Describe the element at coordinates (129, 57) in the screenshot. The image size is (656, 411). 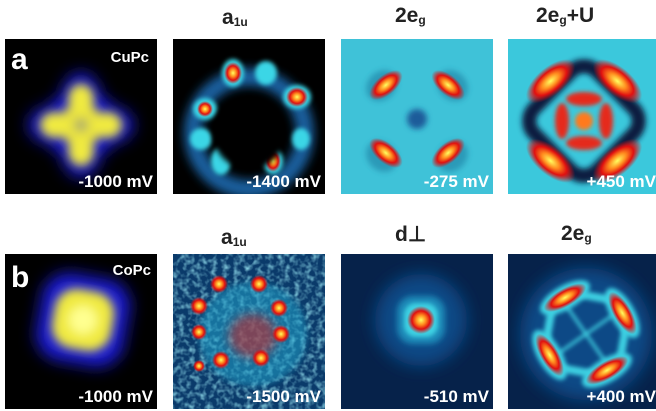
I see `molecule-label: CuPc` at that location.